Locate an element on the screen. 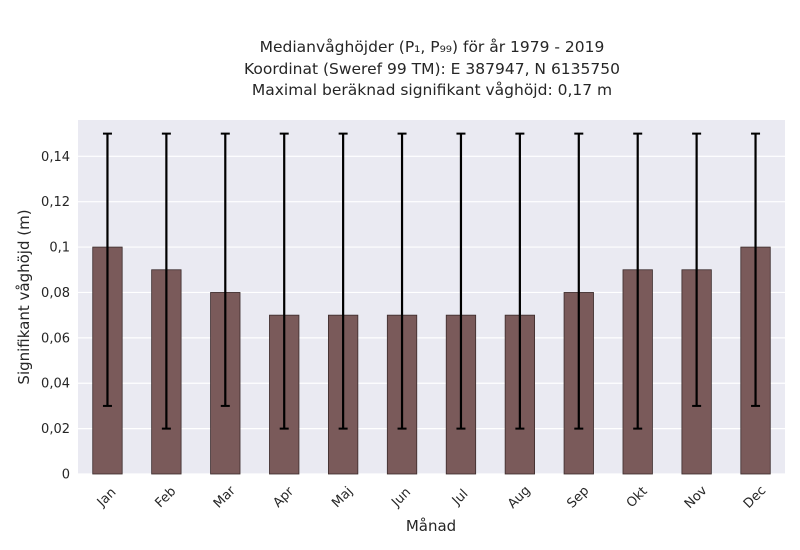  error-bar-okt is located at coordinates (638, 281).